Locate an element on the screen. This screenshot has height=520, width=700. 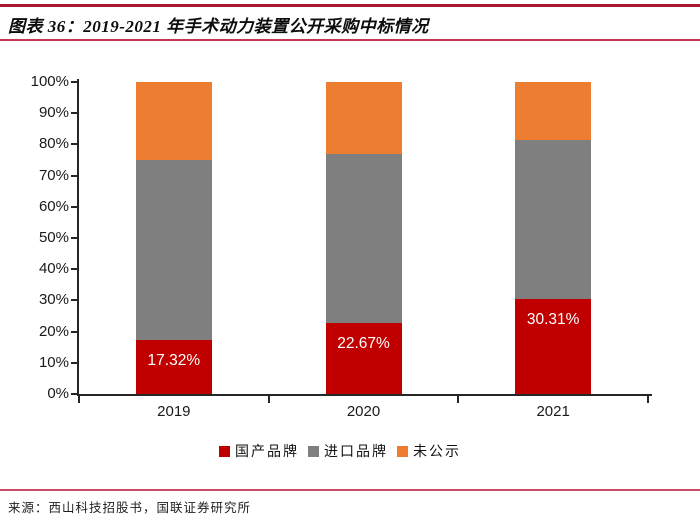
x-category-label: 2019 is located at coordinates (174, 411).